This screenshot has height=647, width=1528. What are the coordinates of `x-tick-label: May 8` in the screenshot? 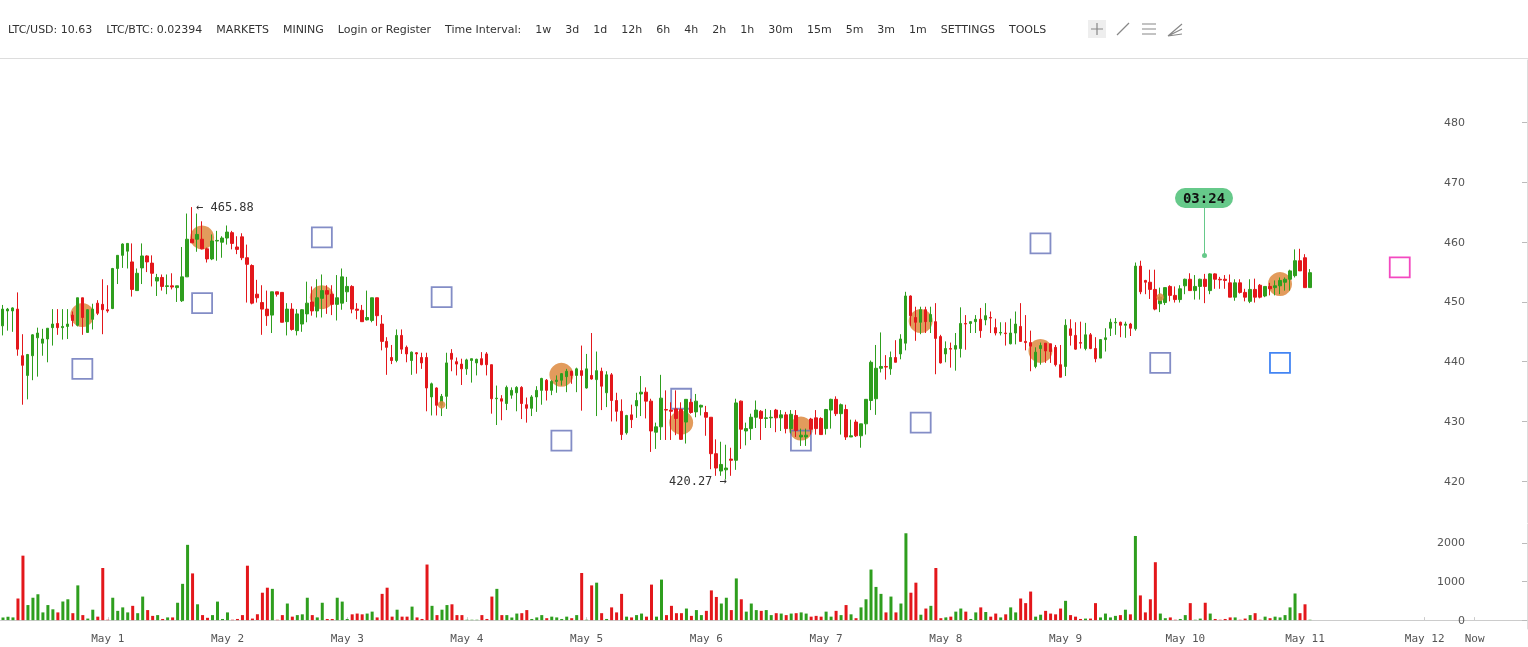 It's located at (946, 638).